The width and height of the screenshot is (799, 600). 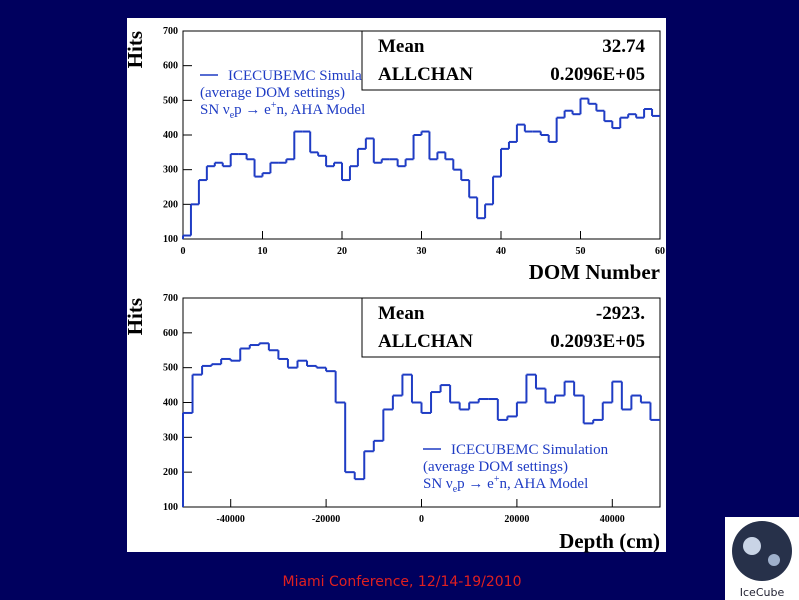 What do you see at coordinates (402, 582) in the screenshot?
I see `footer: Miami Conference, 12/14-19/2010` at bounding box center [402, 582].